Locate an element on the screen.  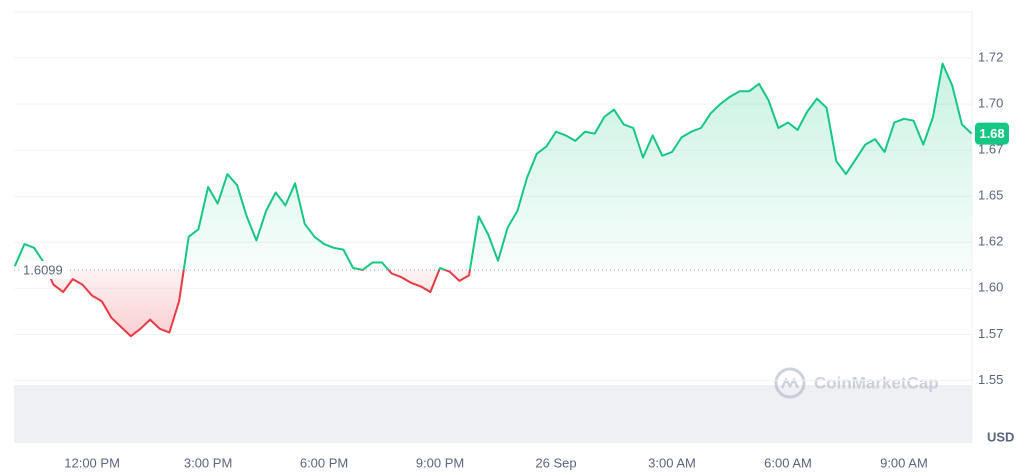
x-tick-label: 6:00 PM is located at coordinates (324, 462).